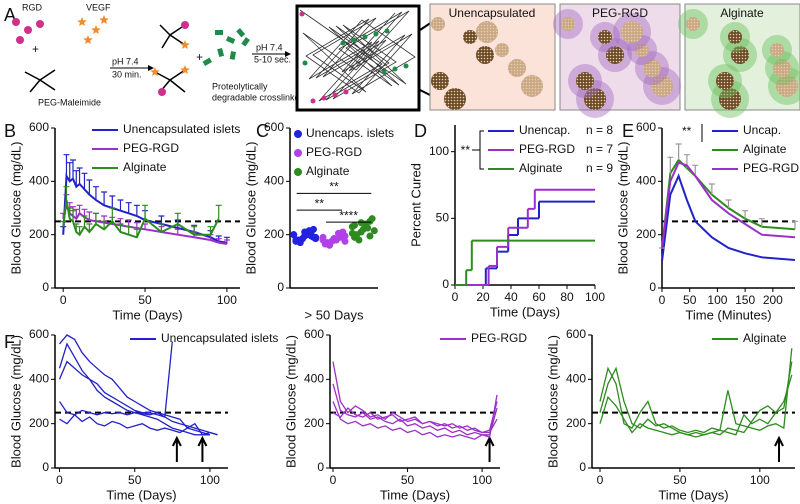 The width and height of the screenshot is (800, 504). Describe the element at coordinates (314, 423) in the screenshot. I see `y-tick-label: 200` at that location.